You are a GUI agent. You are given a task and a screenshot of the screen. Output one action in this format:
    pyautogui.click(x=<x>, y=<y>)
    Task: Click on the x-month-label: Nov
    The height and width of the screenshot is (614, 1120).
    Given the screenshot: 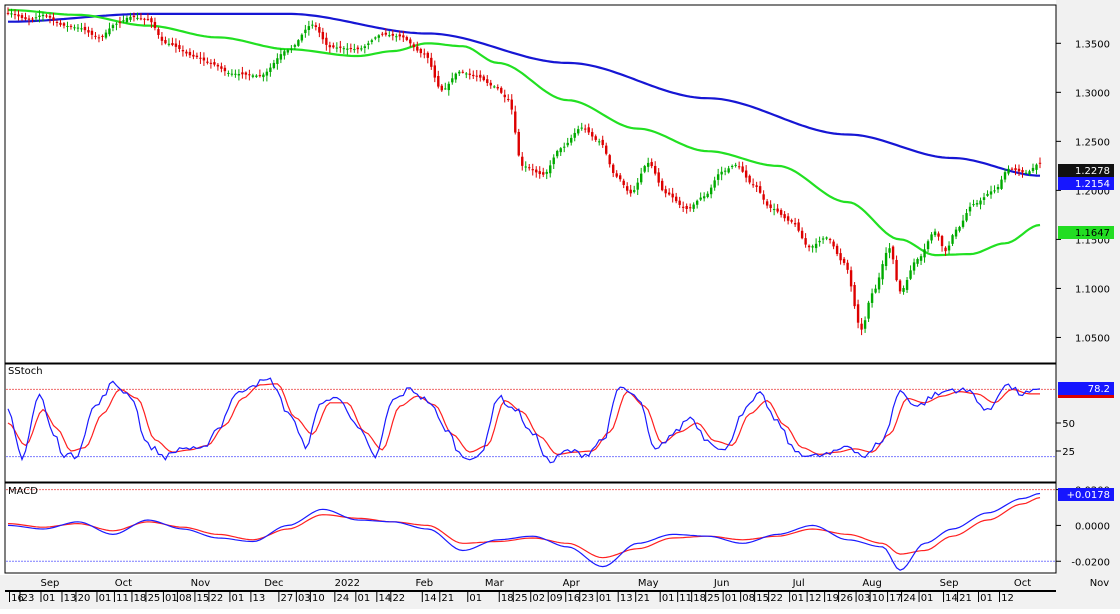 What is the action you would take?
    pyautogui.click(x=1100, y=583)
    